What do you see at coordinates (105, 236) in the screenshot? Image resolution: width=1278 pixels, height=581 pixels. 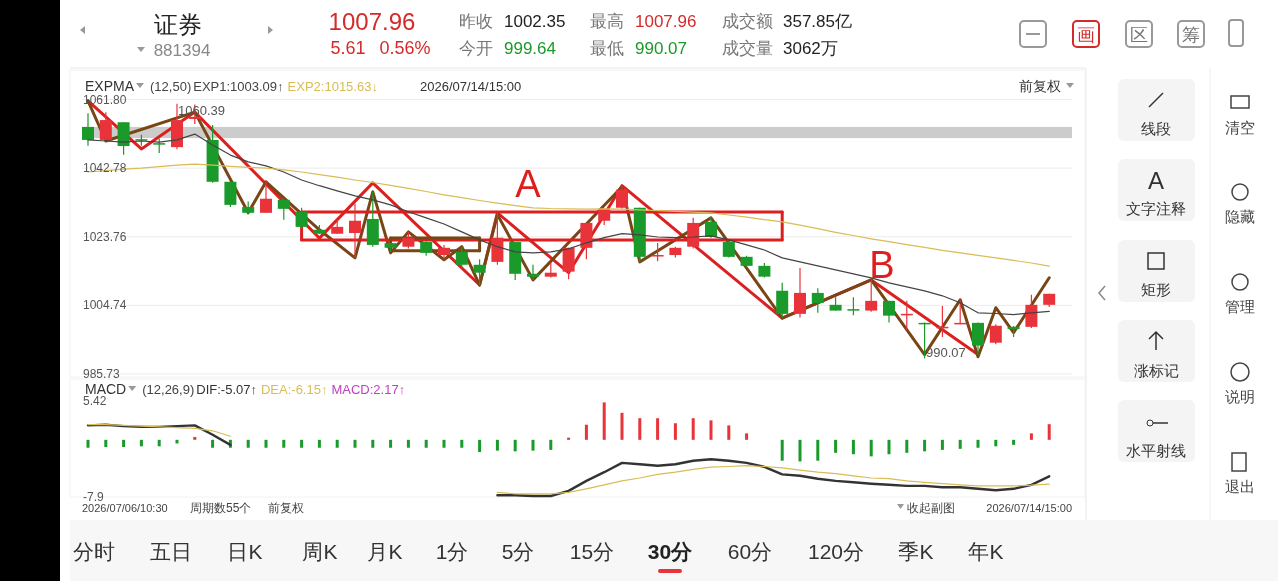 I see `y-tick-label: 1023.76` at bounding box center [105, 236].